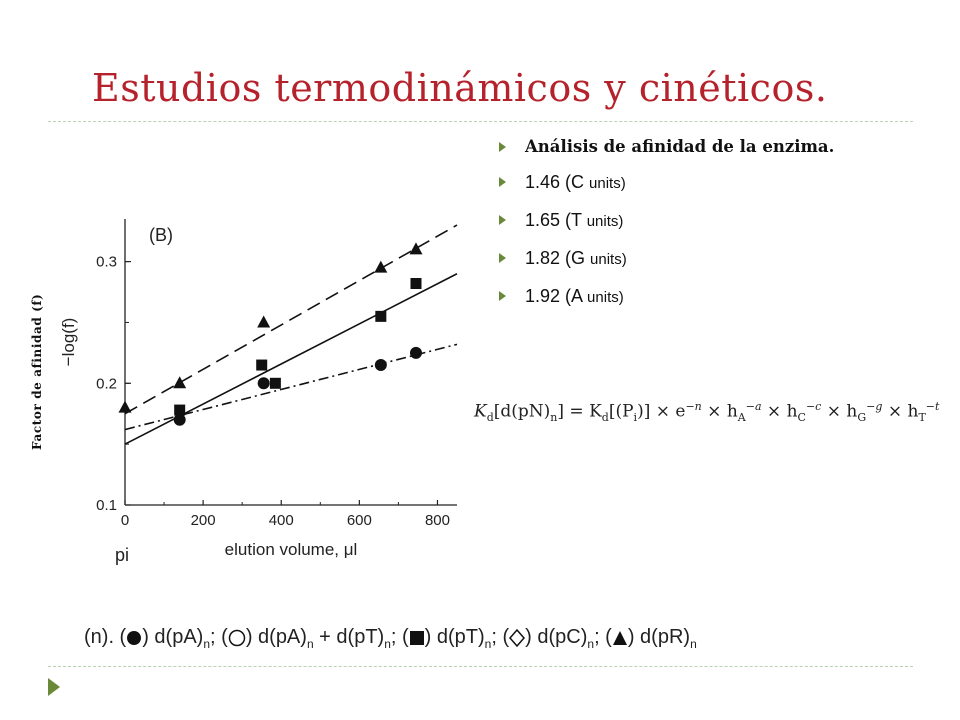 This screenshot has height=720, width=960. I want to click on formula-exp: −a, so click(753, 406).